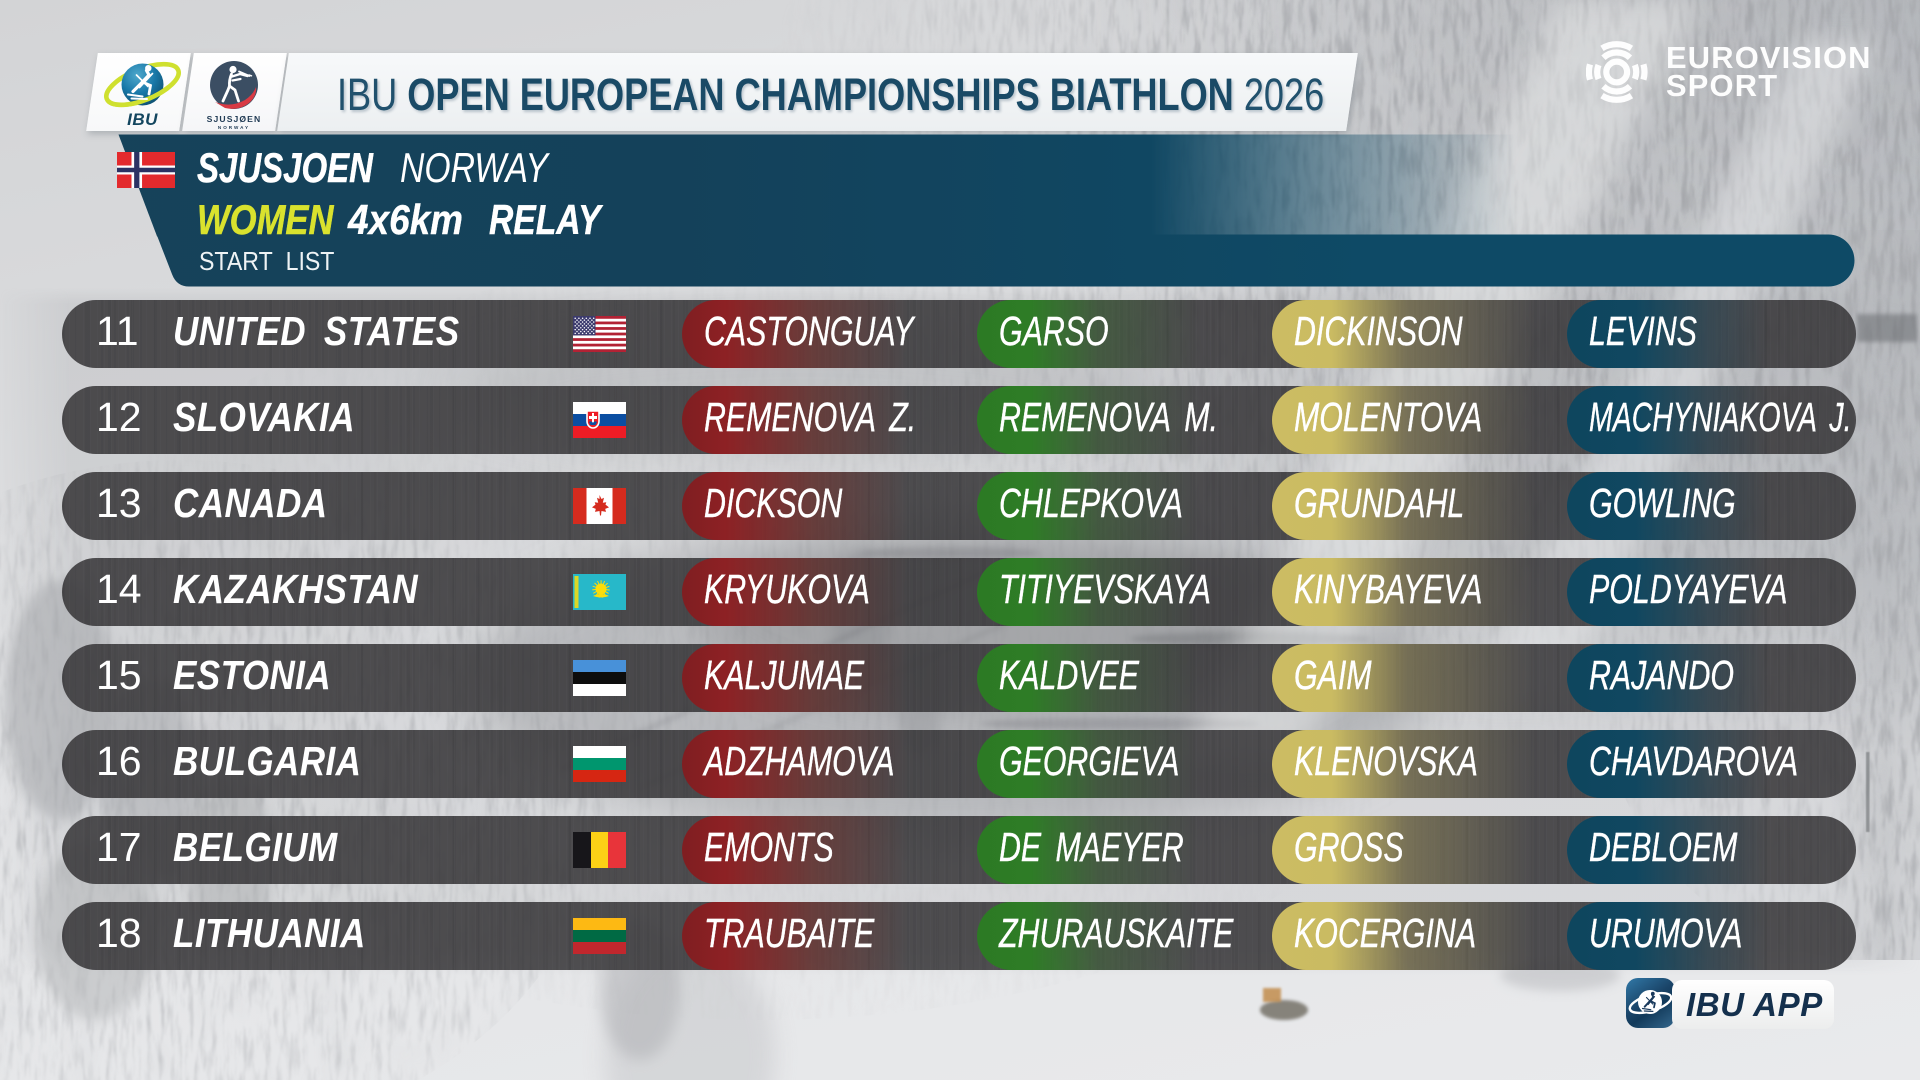 Image resolution: width=1920 pixels, height=1080 pixels. What do you see at coordinates (234, 119) in the screenshot?
I see `svg-text: SJUSJØEN` at bounding box center [234, 119].